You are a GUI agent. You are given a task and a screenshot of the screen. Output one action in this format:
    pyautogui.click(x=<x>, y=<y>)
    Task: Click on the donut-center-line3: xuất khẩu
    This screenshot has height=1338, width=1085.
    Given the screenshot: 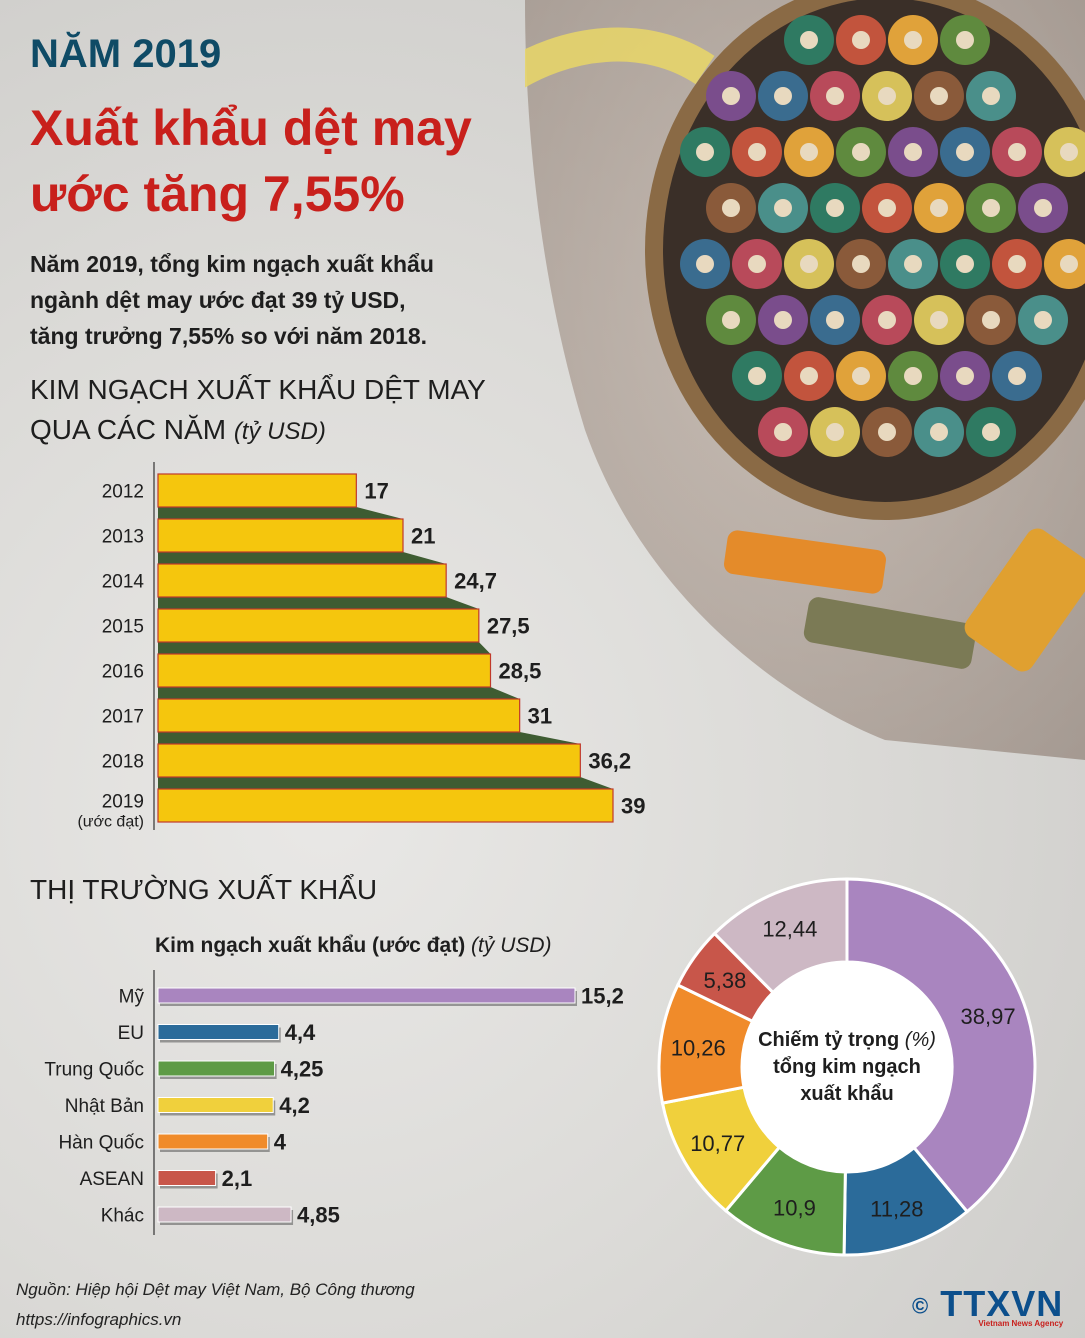 What is the action you would take?
    pyautogui.click(x=846, y=1094)
    